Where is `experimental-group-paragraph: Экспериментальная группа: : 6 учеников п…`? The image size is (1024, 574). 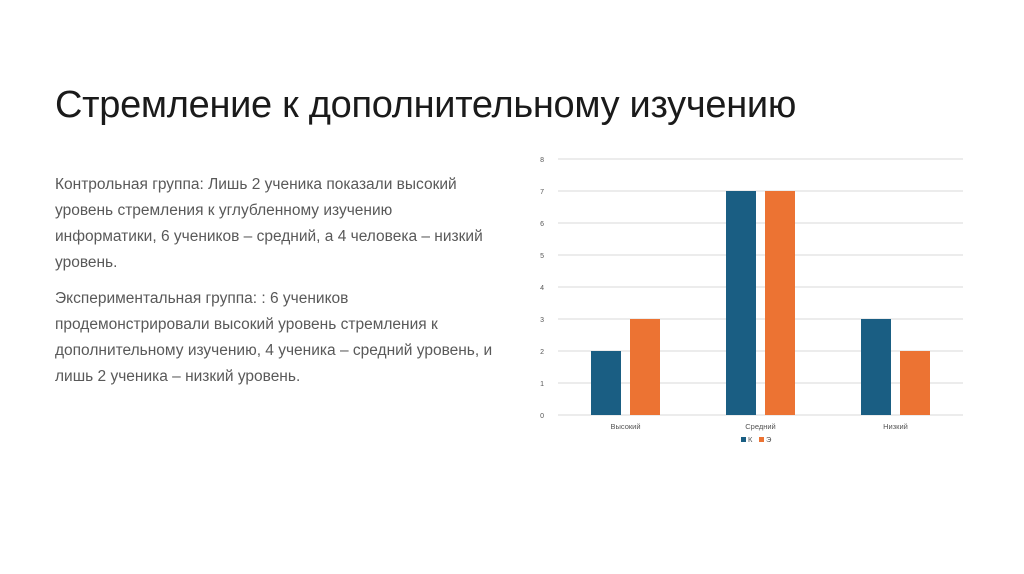
experimental-group-paragraph: Экспериментальная группа: : 6 учеников п… is located at coordinates (274, 337).